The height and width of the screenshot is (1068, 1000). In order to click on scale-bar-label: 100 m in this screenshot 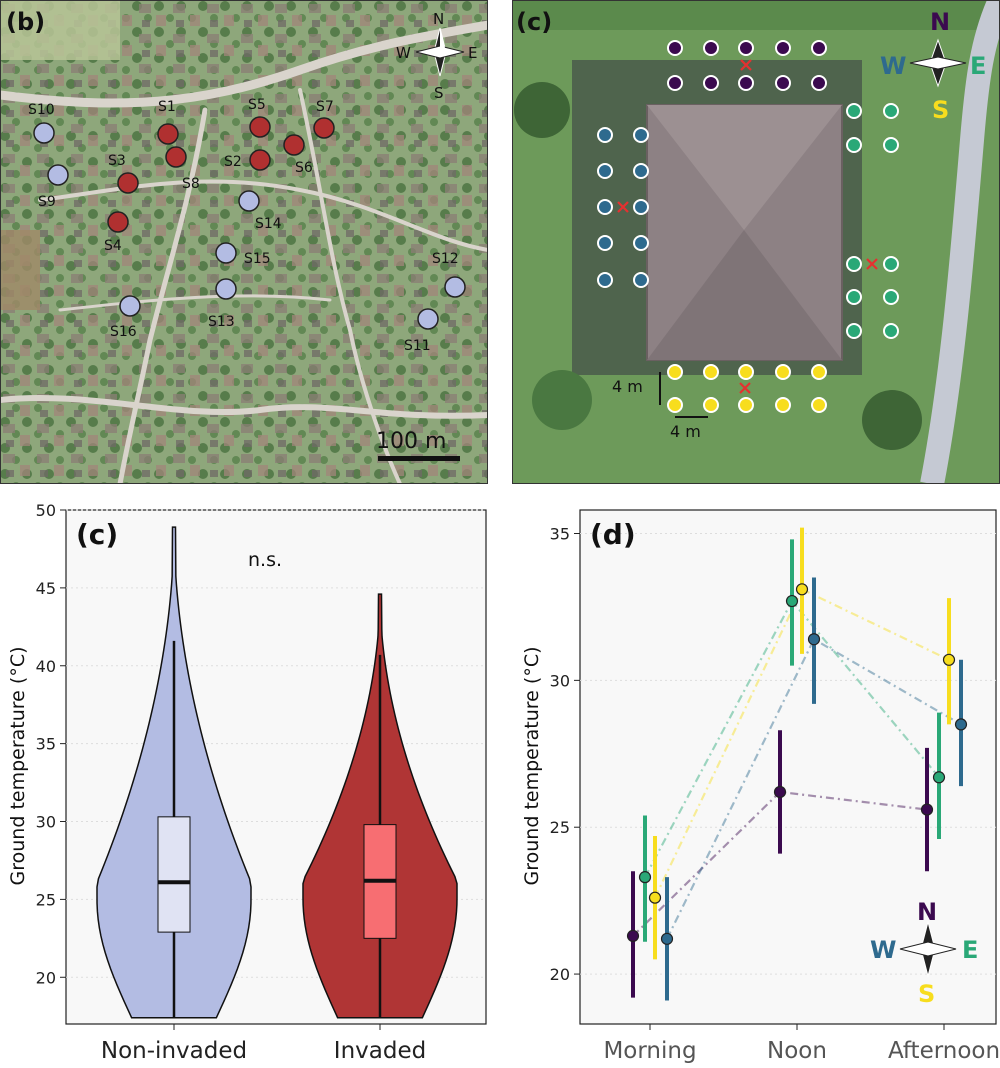, I will do `click(411, 441)`.